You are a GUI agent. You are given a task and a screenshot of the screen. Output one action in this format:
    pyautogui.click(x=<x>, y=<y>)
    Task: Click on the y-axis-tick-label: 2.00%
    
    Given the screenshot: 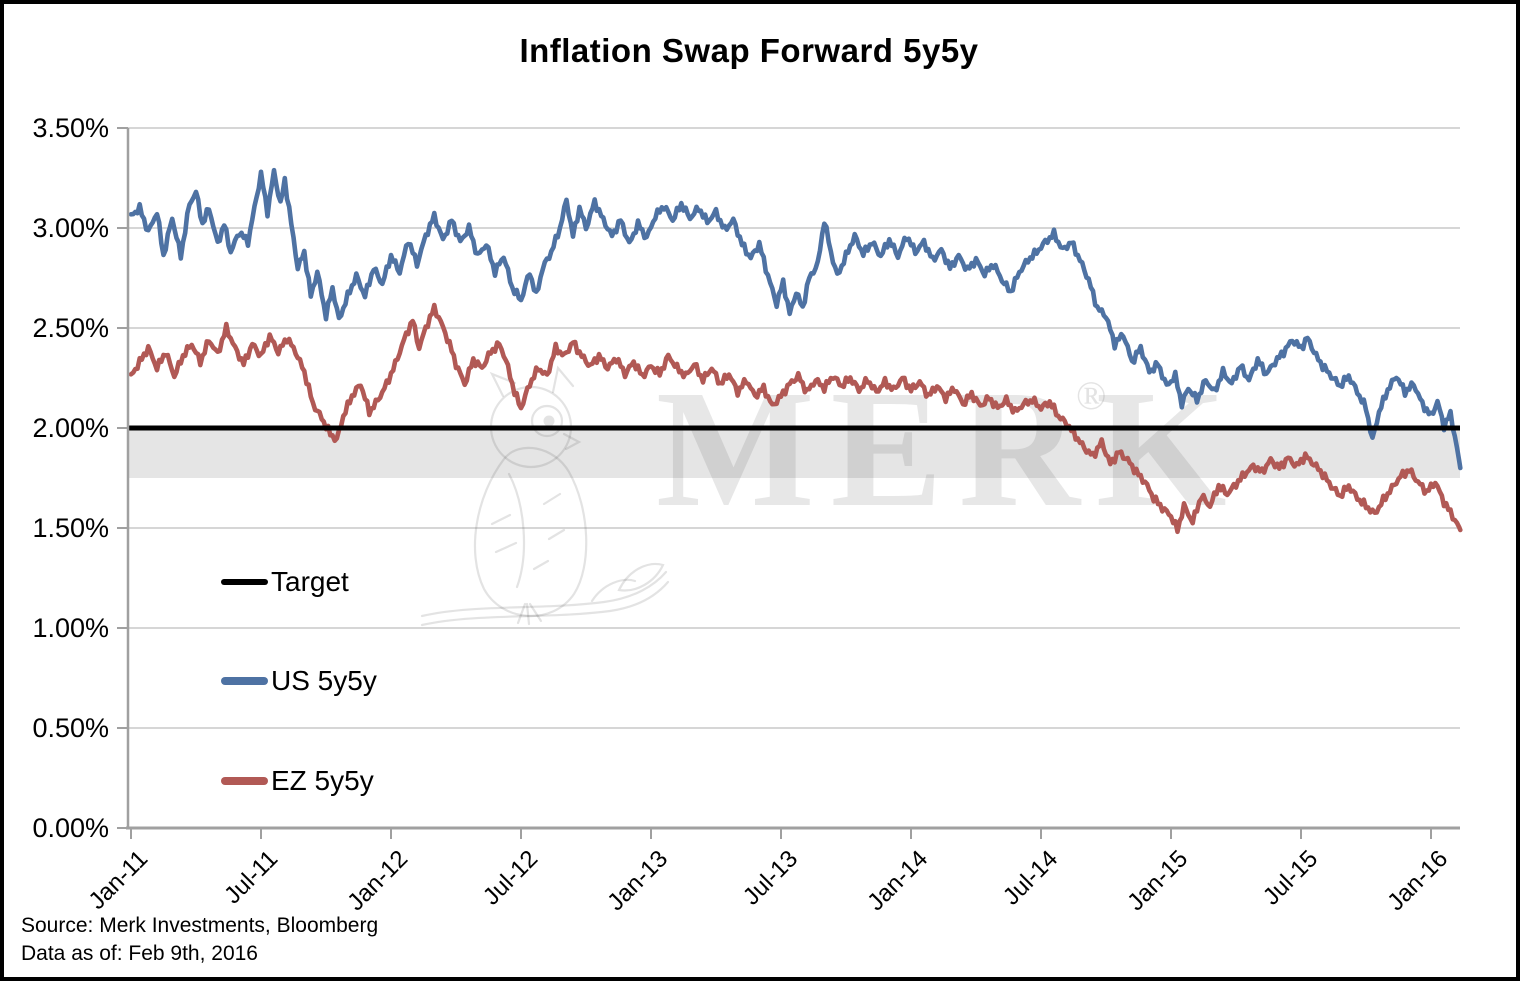 What is the action you would take?
    pyautogui.click(x=70, y=428)
    